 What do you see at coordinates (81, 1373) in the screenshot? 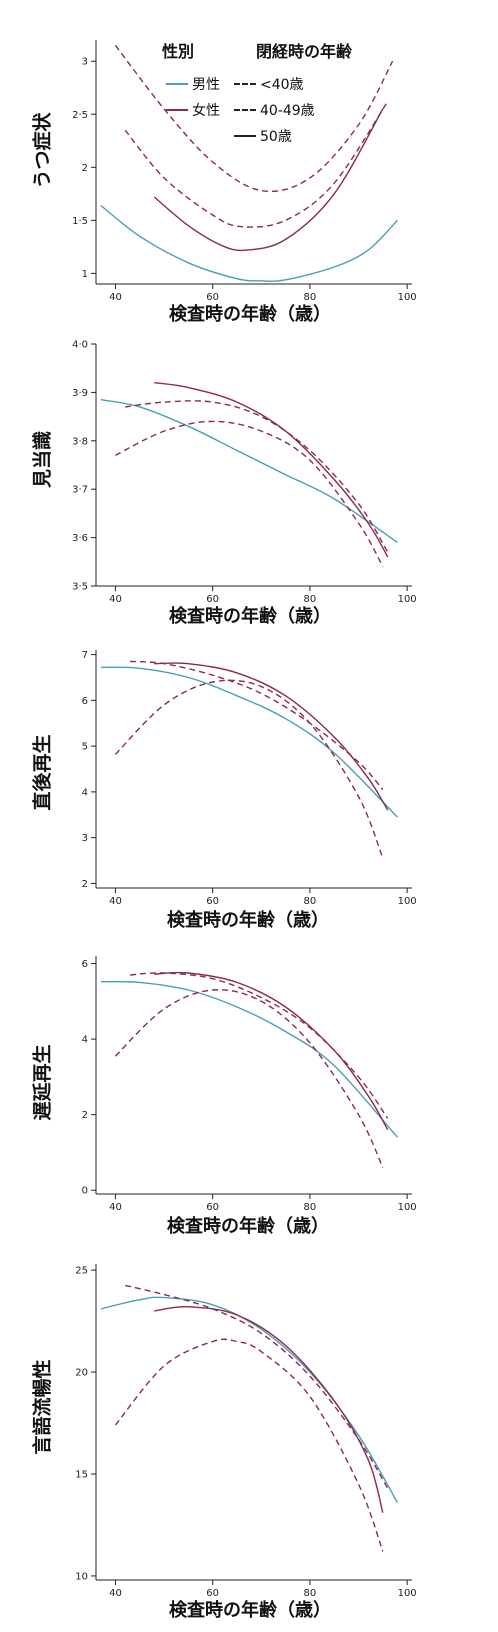
I see `y-tick-label: 20` at bounding box center [81, 1373].